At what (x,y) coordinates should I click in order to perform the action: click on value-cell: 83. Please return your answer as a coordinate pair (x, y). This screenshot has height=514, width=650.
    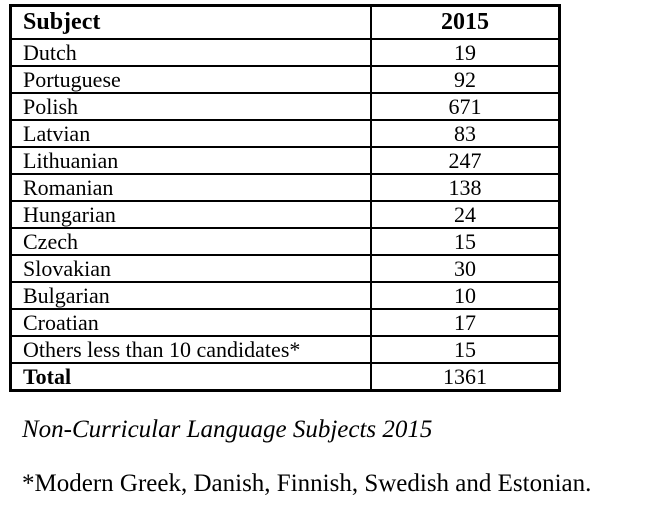
    Looking at the image, I should click on (465, 133).